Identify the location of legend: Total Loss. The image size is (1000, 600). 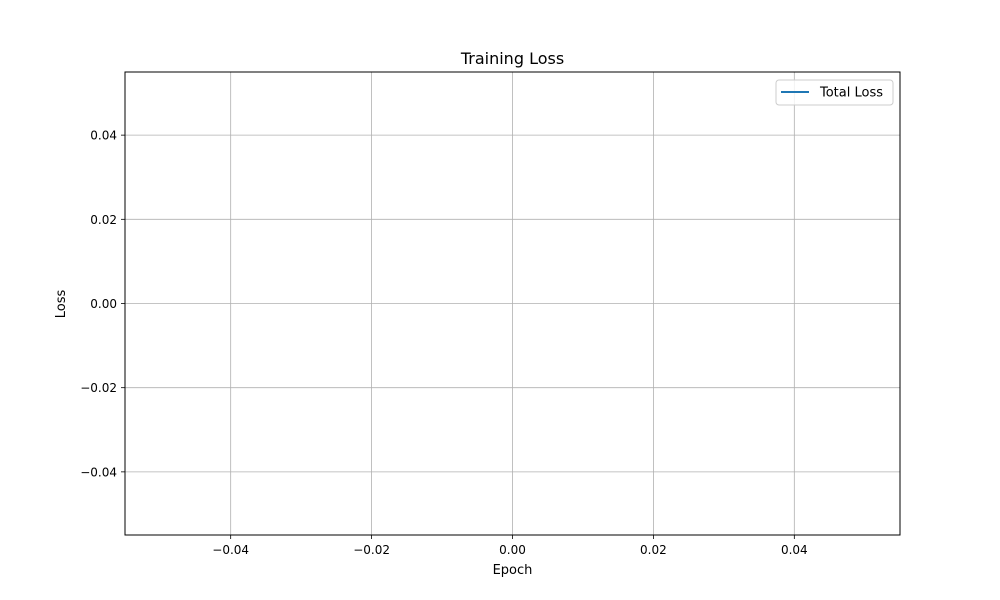
(834, 92).